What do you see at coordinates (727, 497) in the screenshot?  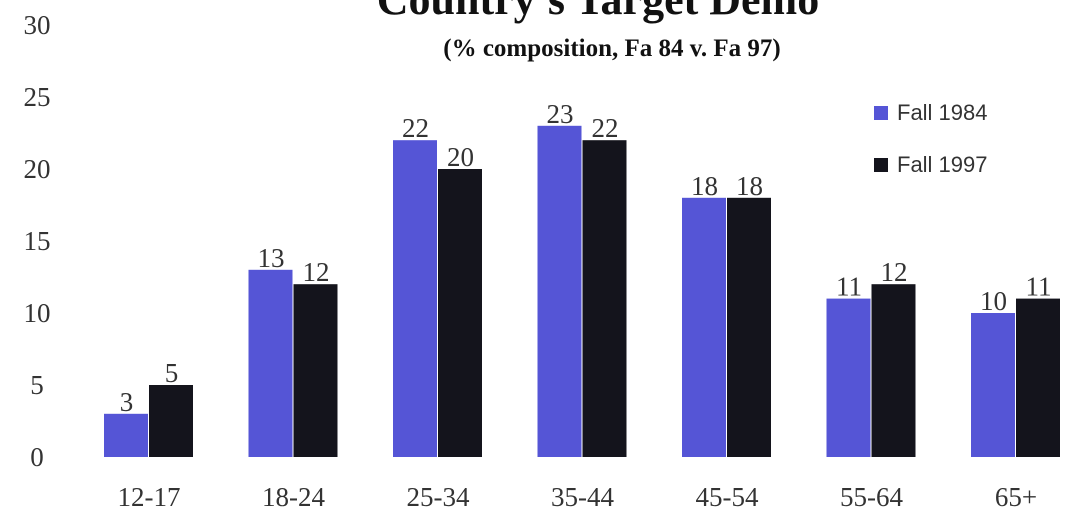 I see `x-tick-label: 45-54` at bounding box center [727, 497].